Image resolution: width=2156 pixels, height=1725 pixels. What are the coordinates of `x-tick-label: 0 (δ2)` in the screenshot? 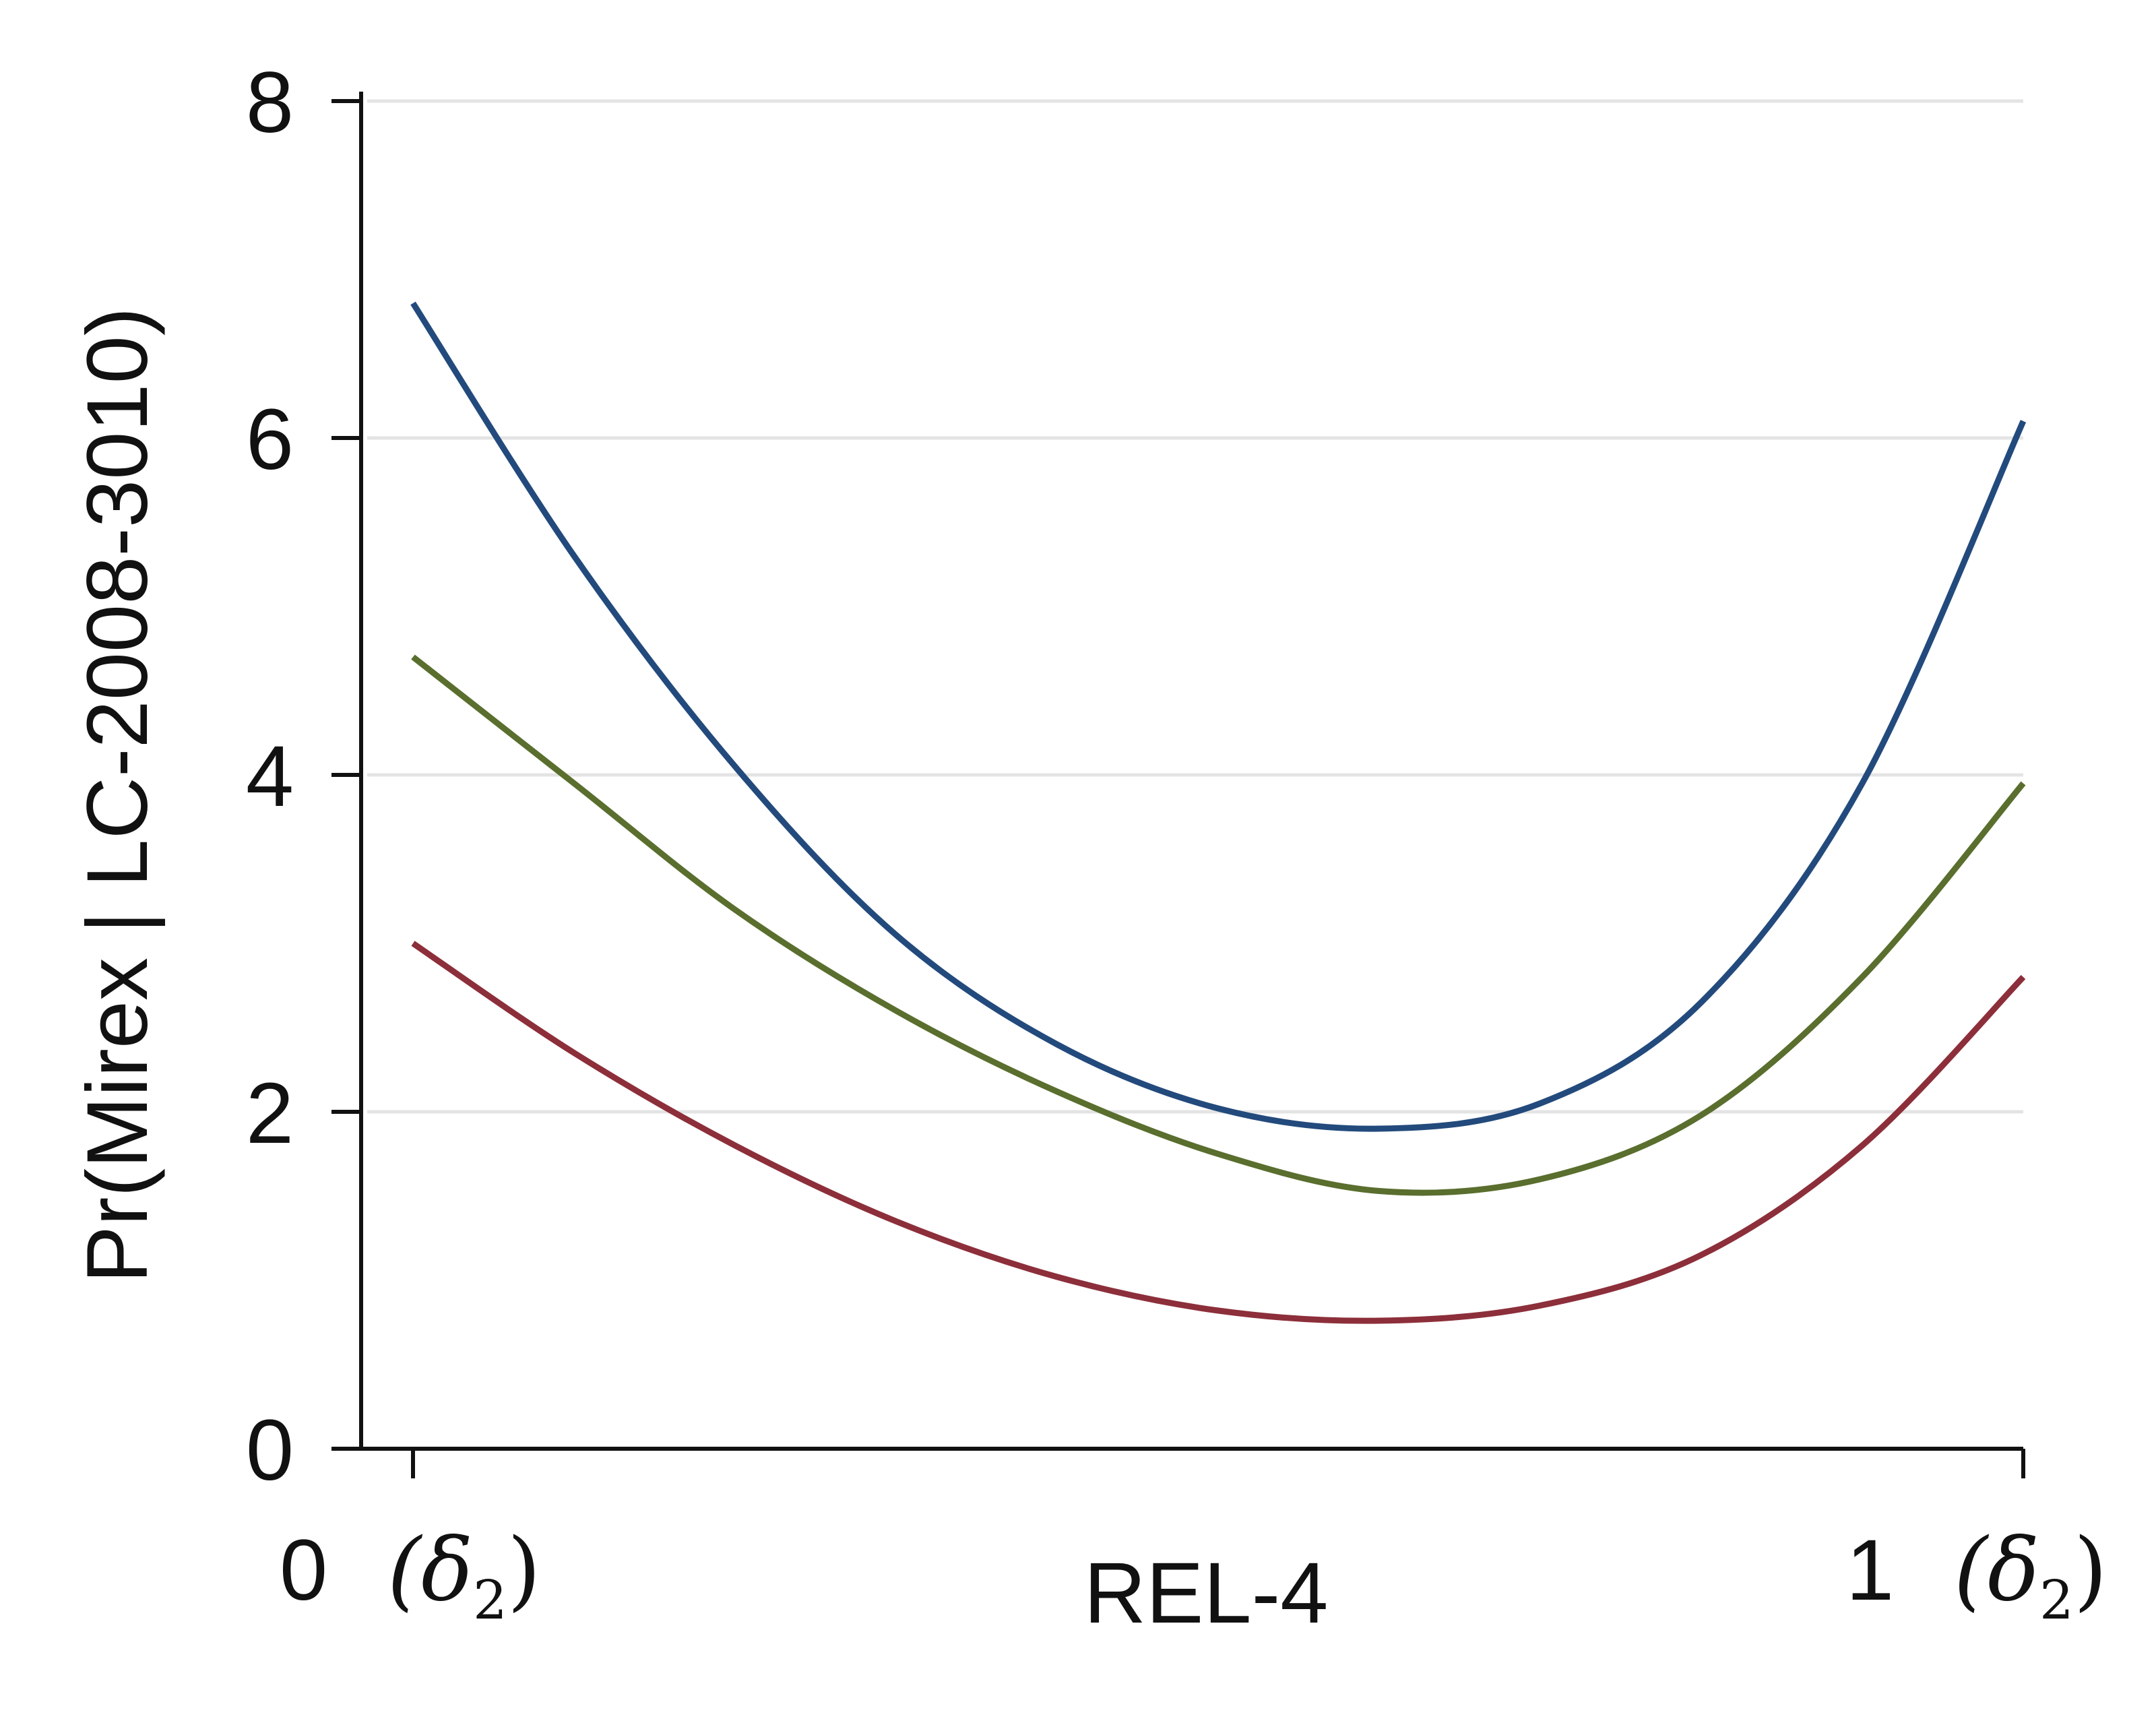 It's located at (410, 1575).